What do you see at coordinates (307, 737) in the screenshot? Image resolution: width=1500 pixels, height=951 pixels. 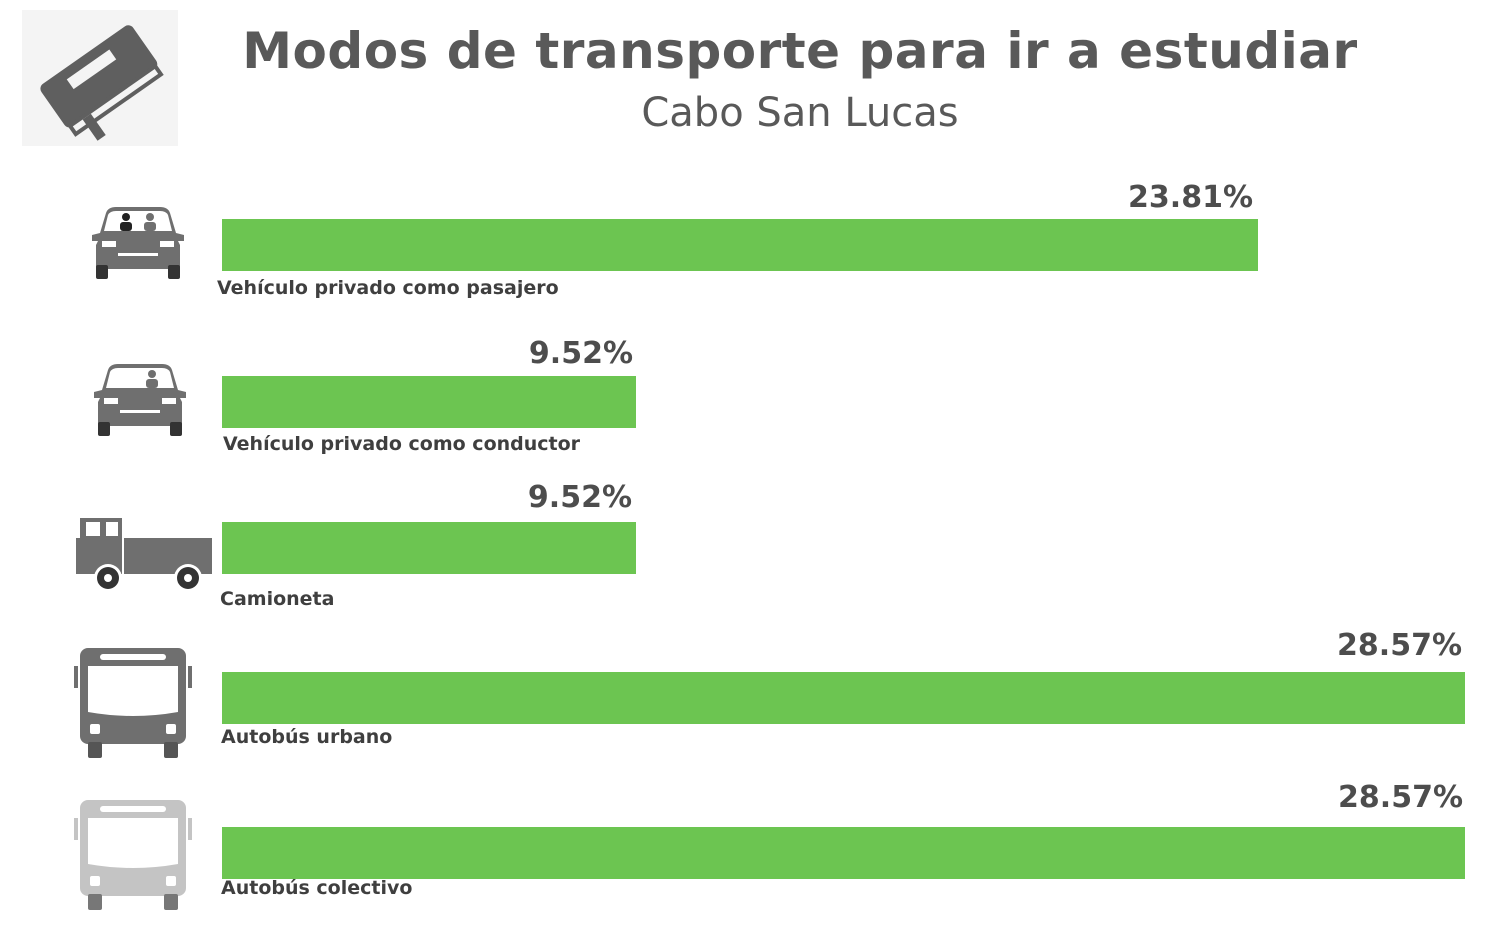 I see `category-label: Autobús urbano` at bounding box center [307, 737].